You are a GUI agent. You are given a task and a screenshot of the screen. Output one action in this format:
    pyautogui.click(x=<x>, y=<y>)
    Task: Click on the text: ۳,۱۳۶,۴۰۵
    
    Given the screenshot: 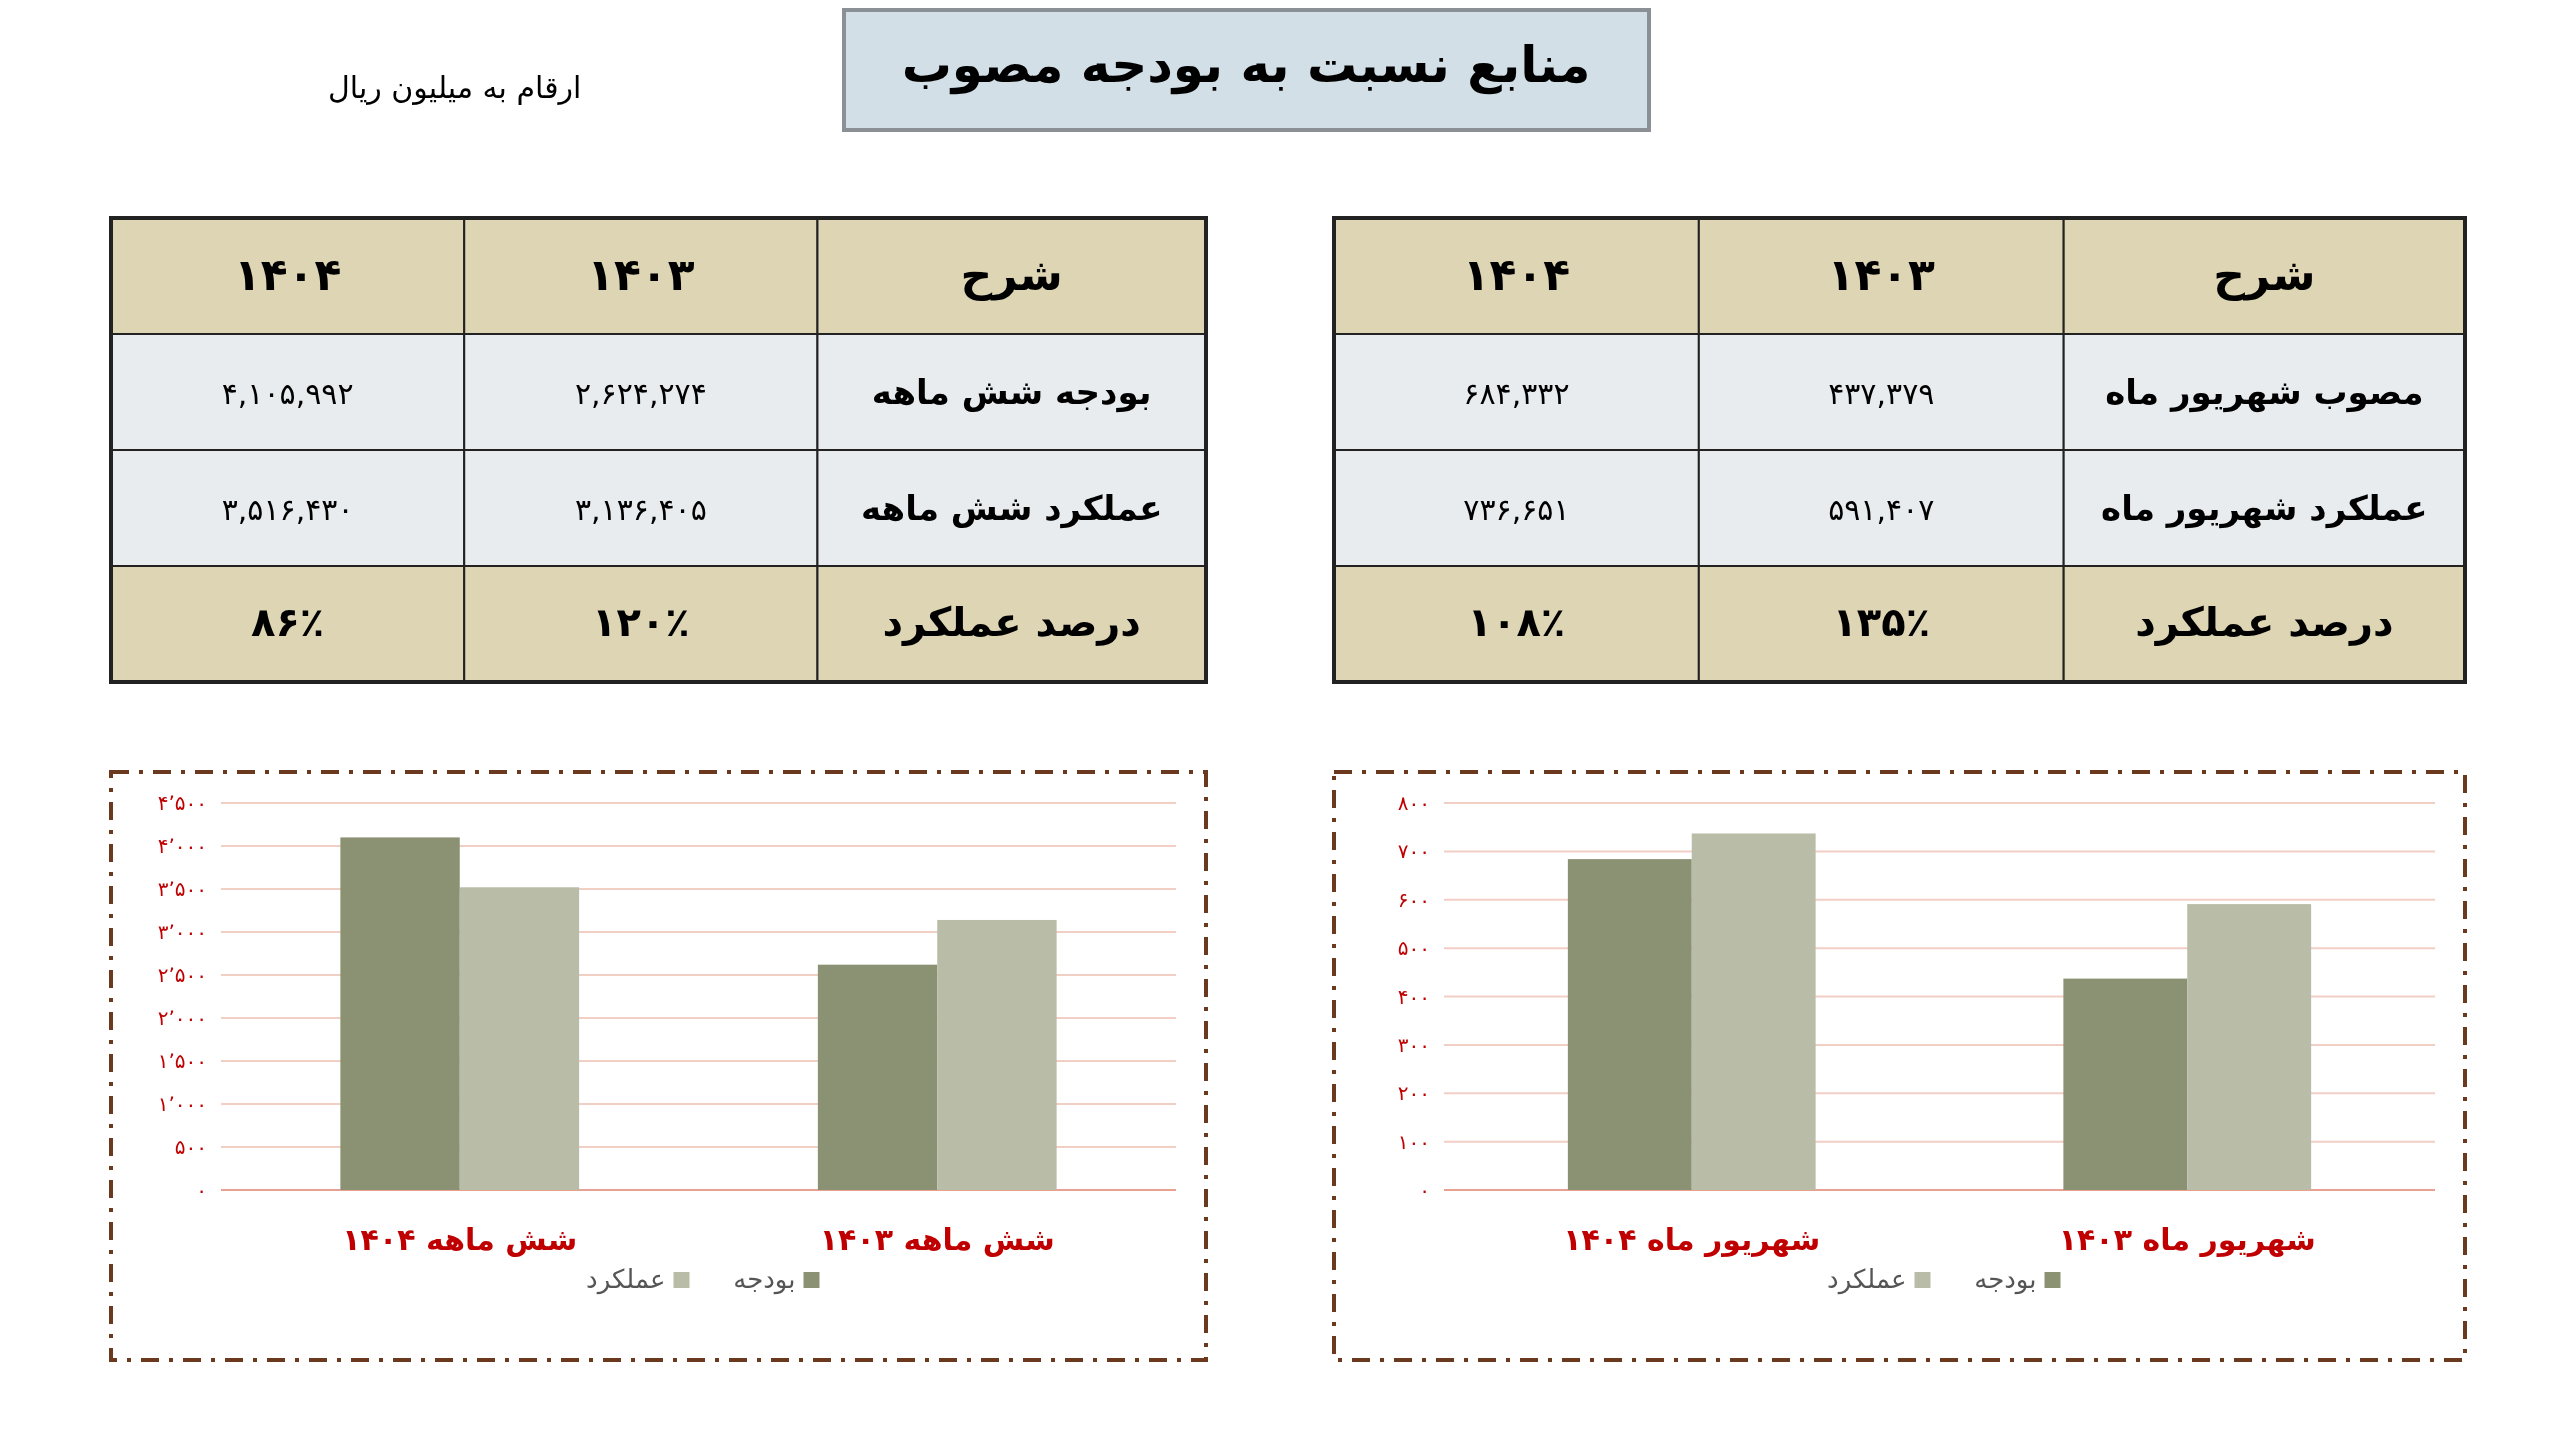 What is the action you would take?
    pyautogui.click(x=640, y=509)
    